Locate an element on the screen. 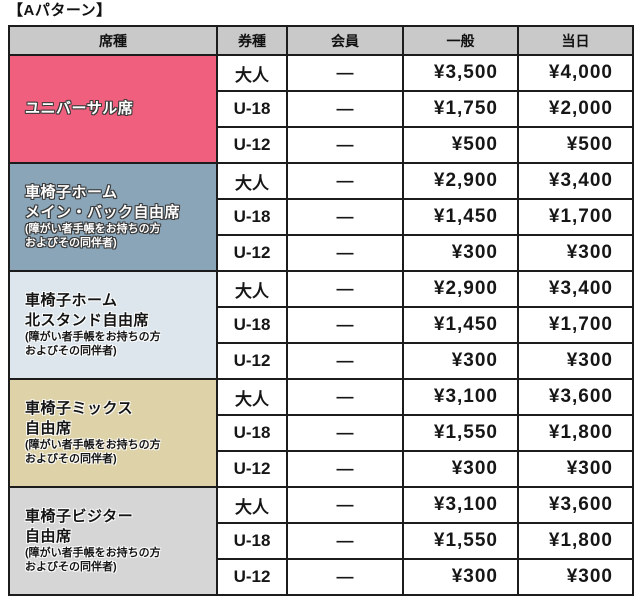  general-price-cell: ¥500 is located at coordinates (460, 145).